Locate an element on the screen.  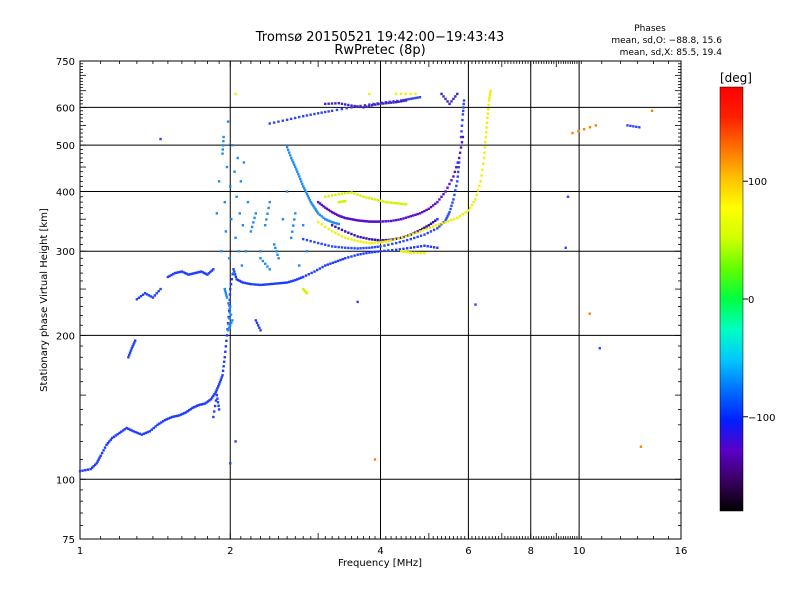
x-tick-label: 8 is located at coordinates (531, 551).